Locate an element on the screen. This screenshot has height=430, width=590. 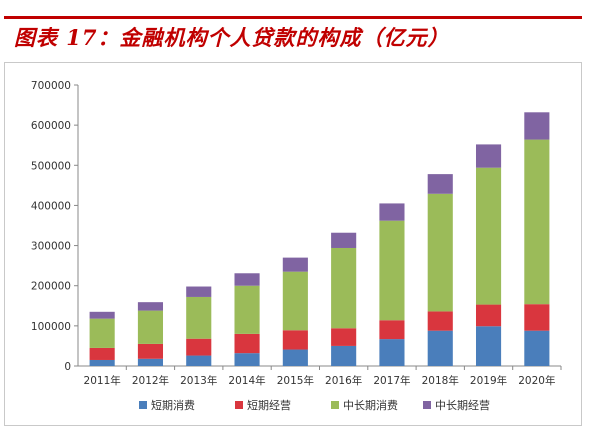
y-tick-label: 400000 is located at coordinates (51, 206).